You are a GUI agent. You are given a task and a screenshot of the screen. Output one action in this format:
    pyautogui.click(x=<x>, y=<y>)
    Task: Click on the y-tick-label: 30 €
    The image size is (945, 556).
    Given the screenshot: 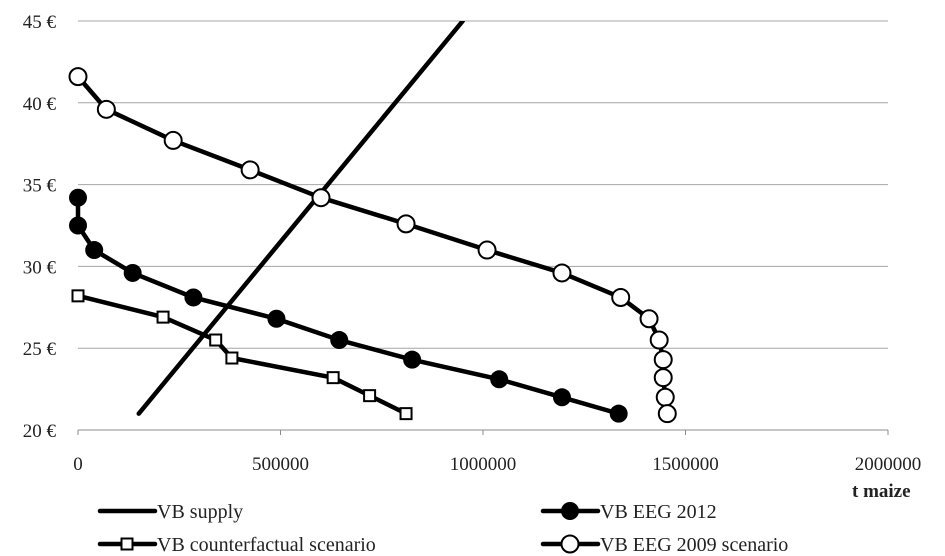 What is the action you would take?
    pyautogui.click(x=40, y=267)
    